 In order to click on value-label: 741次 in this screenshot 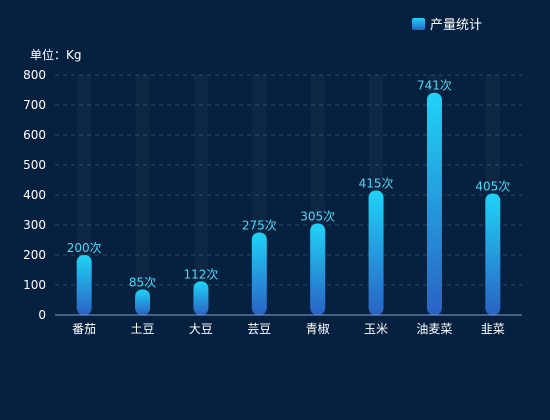, I will do `click(434, 86)`.